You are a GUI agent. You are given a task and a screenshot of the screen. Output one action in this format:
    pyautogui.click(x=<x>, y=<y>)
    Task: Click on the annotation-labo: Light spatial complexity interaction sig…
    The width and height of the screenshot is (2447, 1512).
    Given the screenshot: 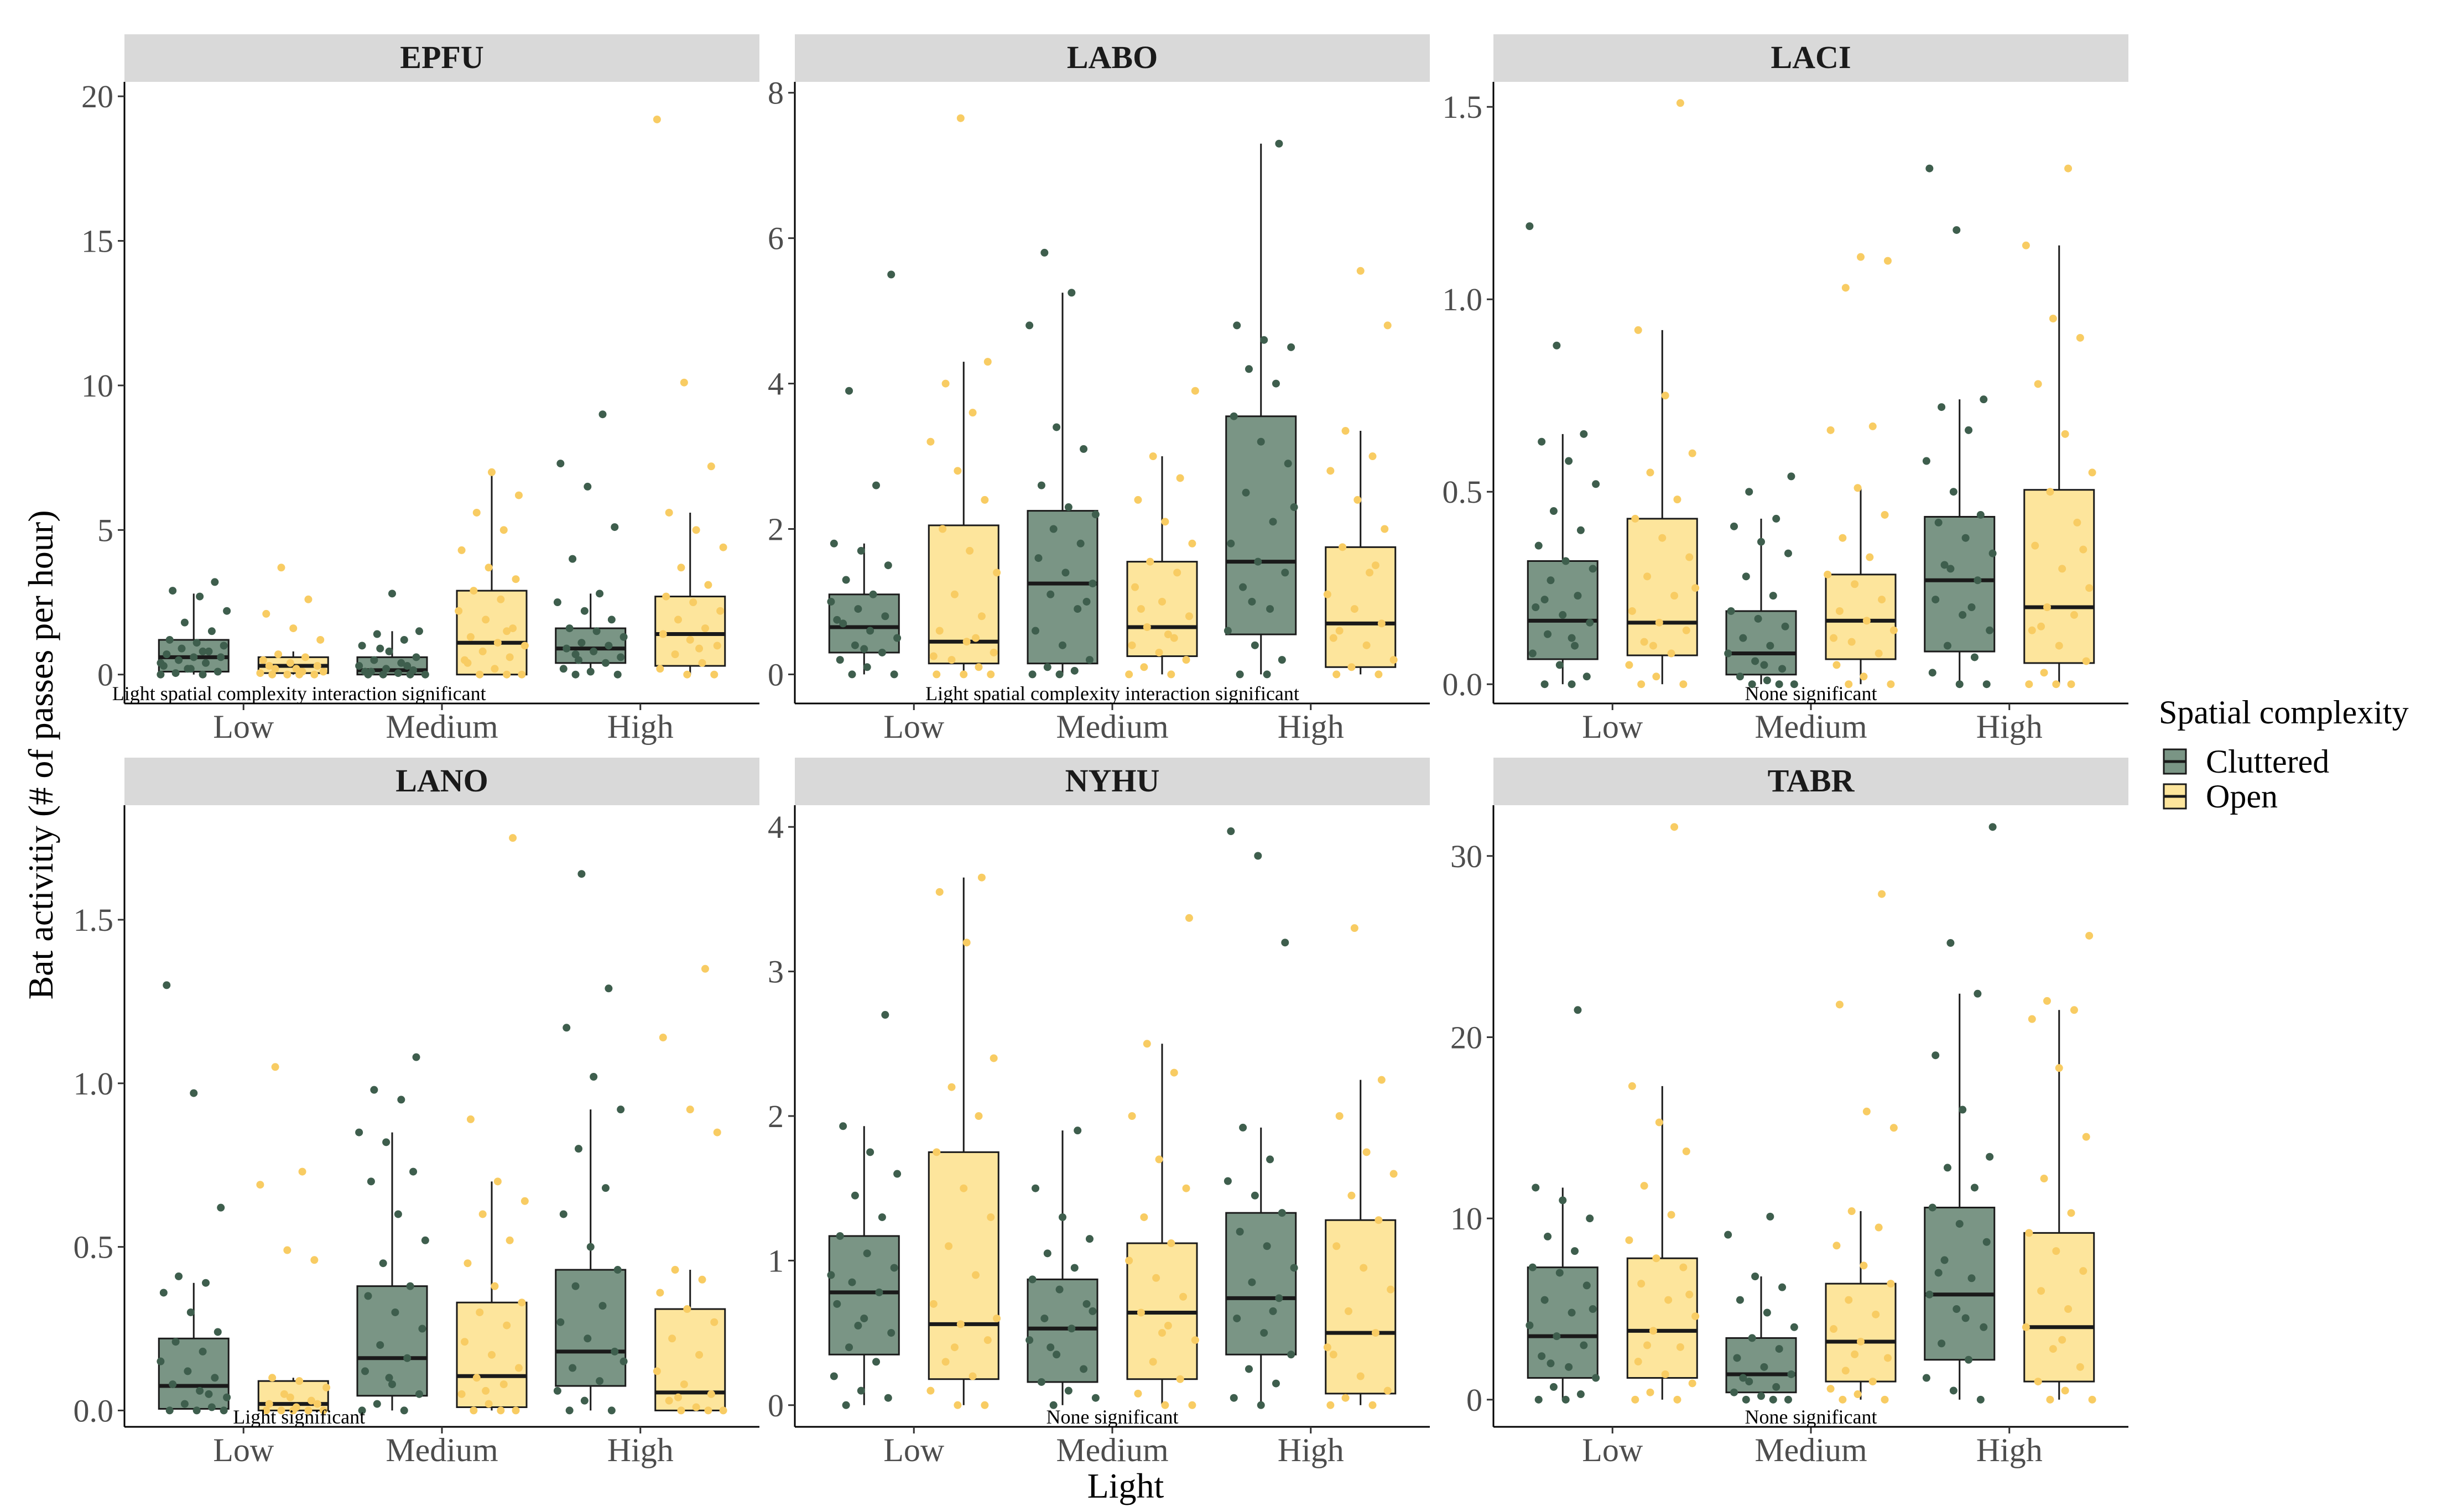 What is the action you would take?
    pyautogui.click(x=1112, y=693)
    